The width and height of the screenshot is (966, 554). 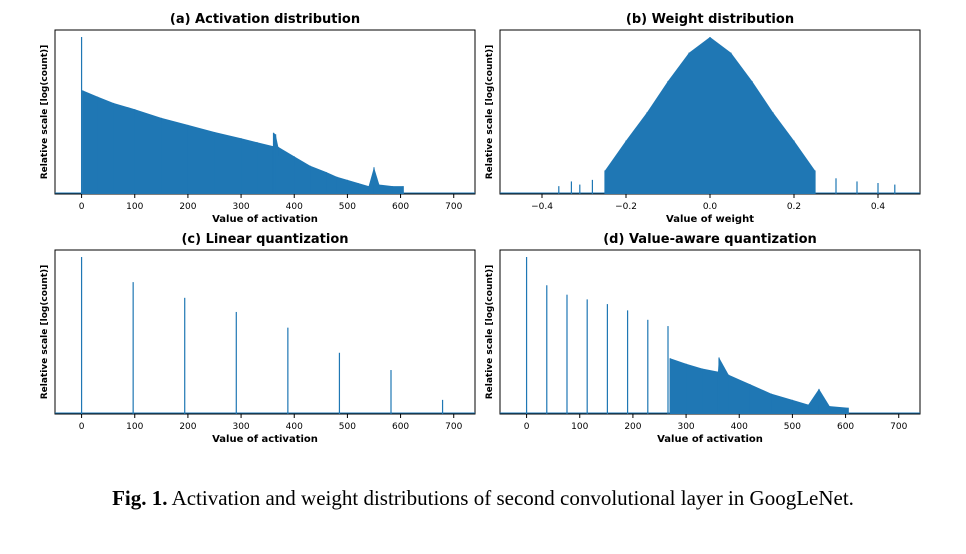 What do you see at coordinates (264, 239) in the screenshot?
I see `panel-c-title: (c) Linear quantization` at bounding box center [264, 239].